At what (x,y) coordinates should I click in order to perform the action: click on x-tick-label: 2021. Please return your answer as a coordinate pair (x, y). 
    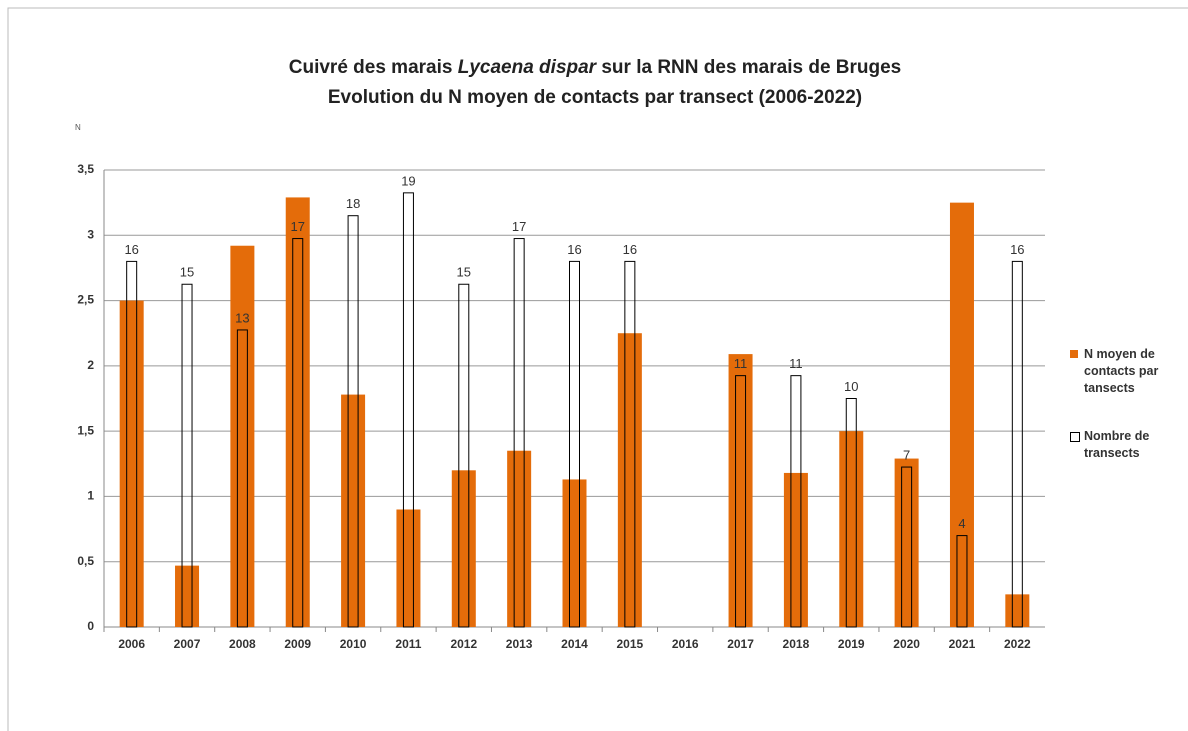
    Looking at the image, I should click on (962, 644).